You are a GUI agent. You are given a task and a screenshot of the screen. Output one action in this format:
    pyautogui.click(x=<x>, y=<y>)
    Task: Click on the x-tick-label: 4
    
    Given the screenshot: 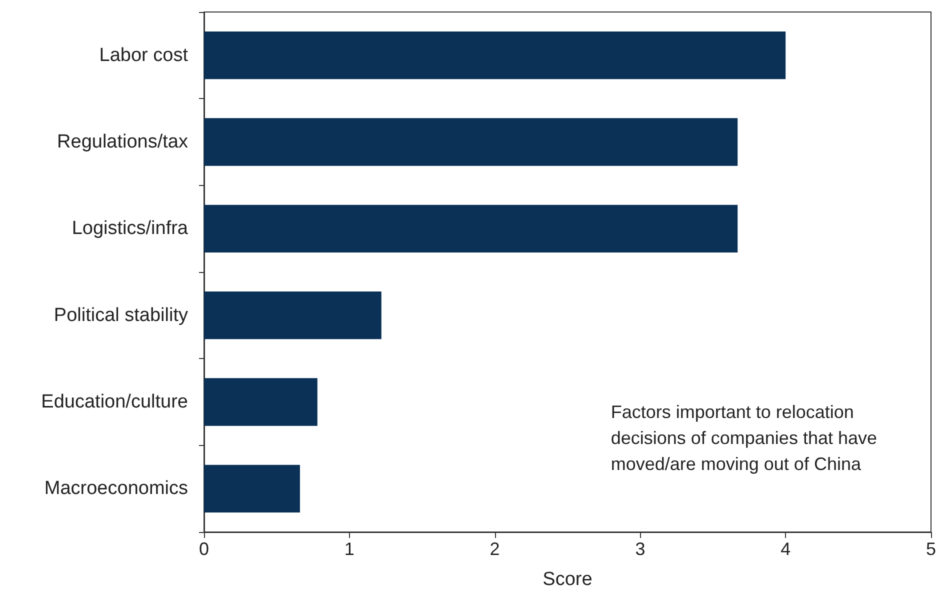 What is the action you would take?
    pyautogui.click(x=785, y=549)
    